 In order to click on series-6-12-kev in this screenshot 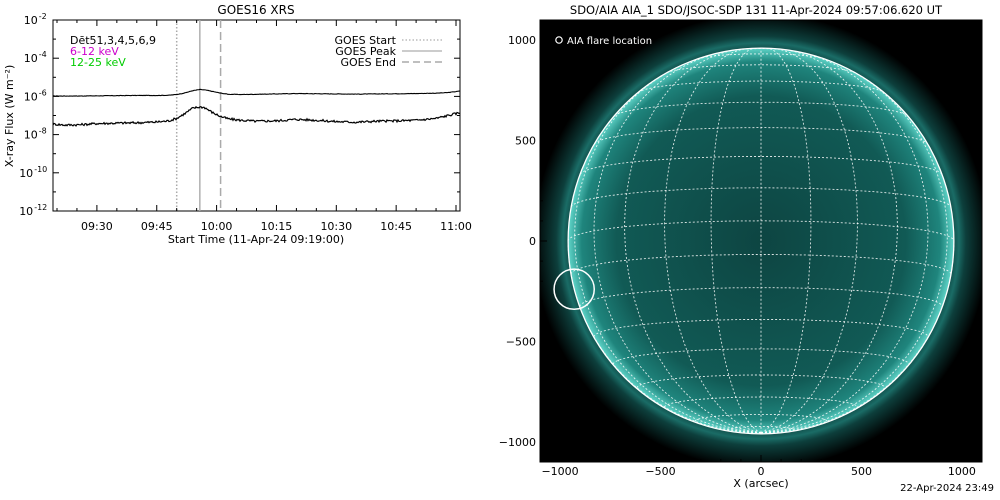, I will do `click(256, 92)`.